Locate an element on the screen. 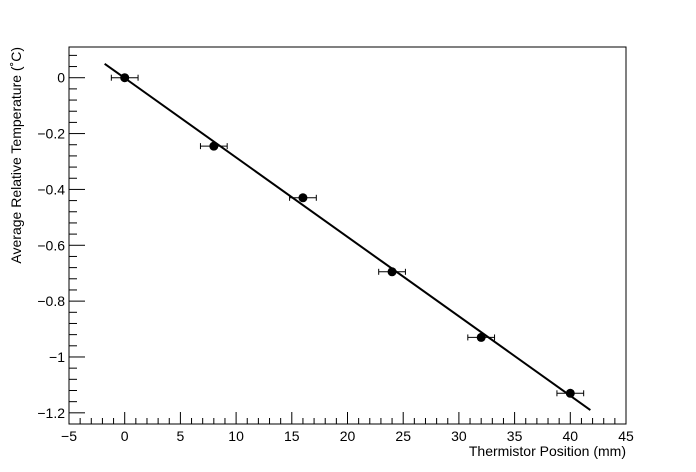 The image size is (696, 472). x-tick-label: 15 is located at coordinates (292, 436).